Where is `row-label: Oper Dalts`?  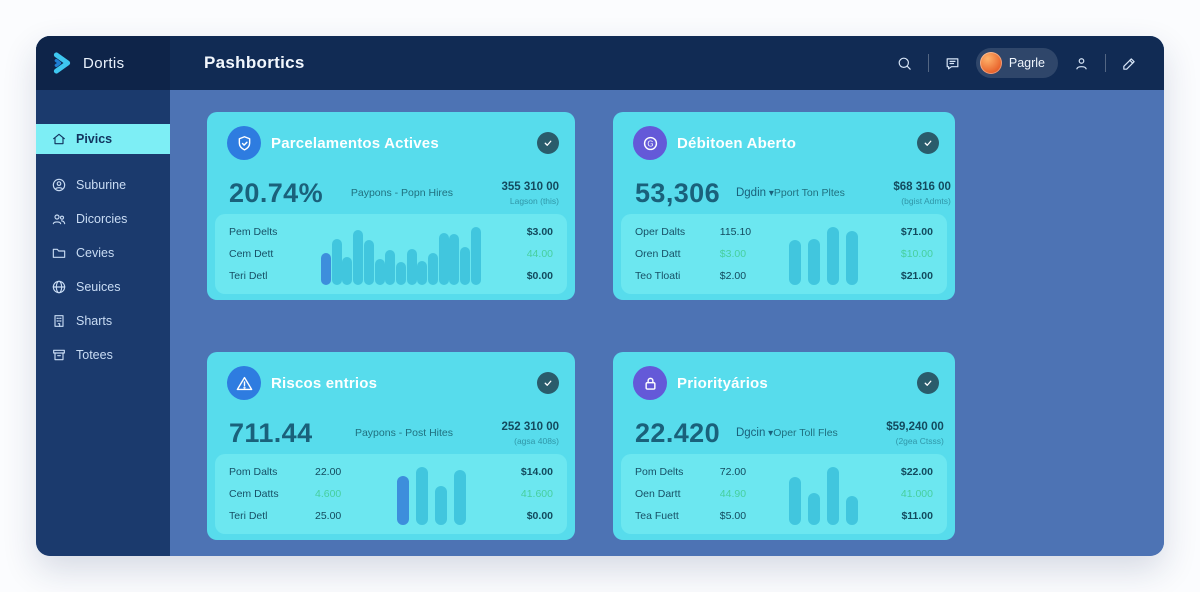
row-label: Oper Dalts is located at coordinates (660, 232).